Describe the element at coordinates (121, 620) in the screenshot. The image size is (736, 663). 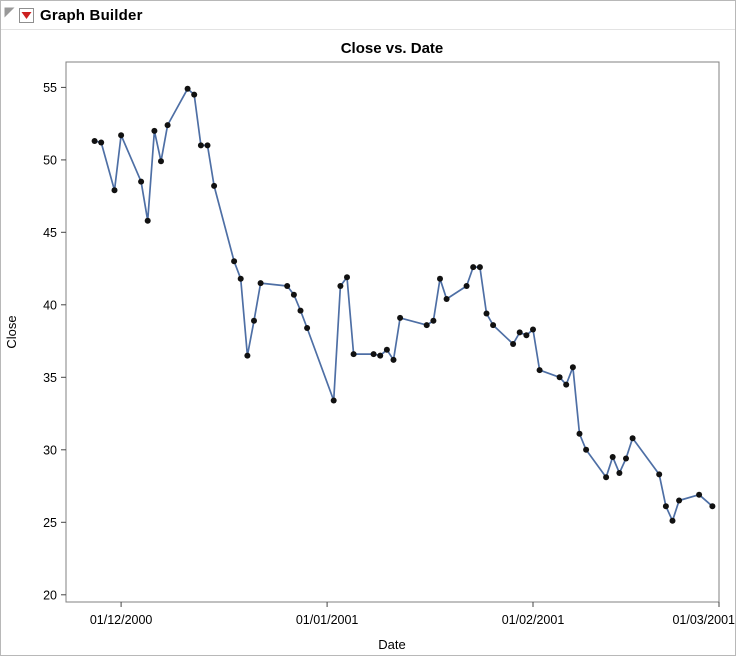
I see `x-tick-label: 01/12/2000` at that location.